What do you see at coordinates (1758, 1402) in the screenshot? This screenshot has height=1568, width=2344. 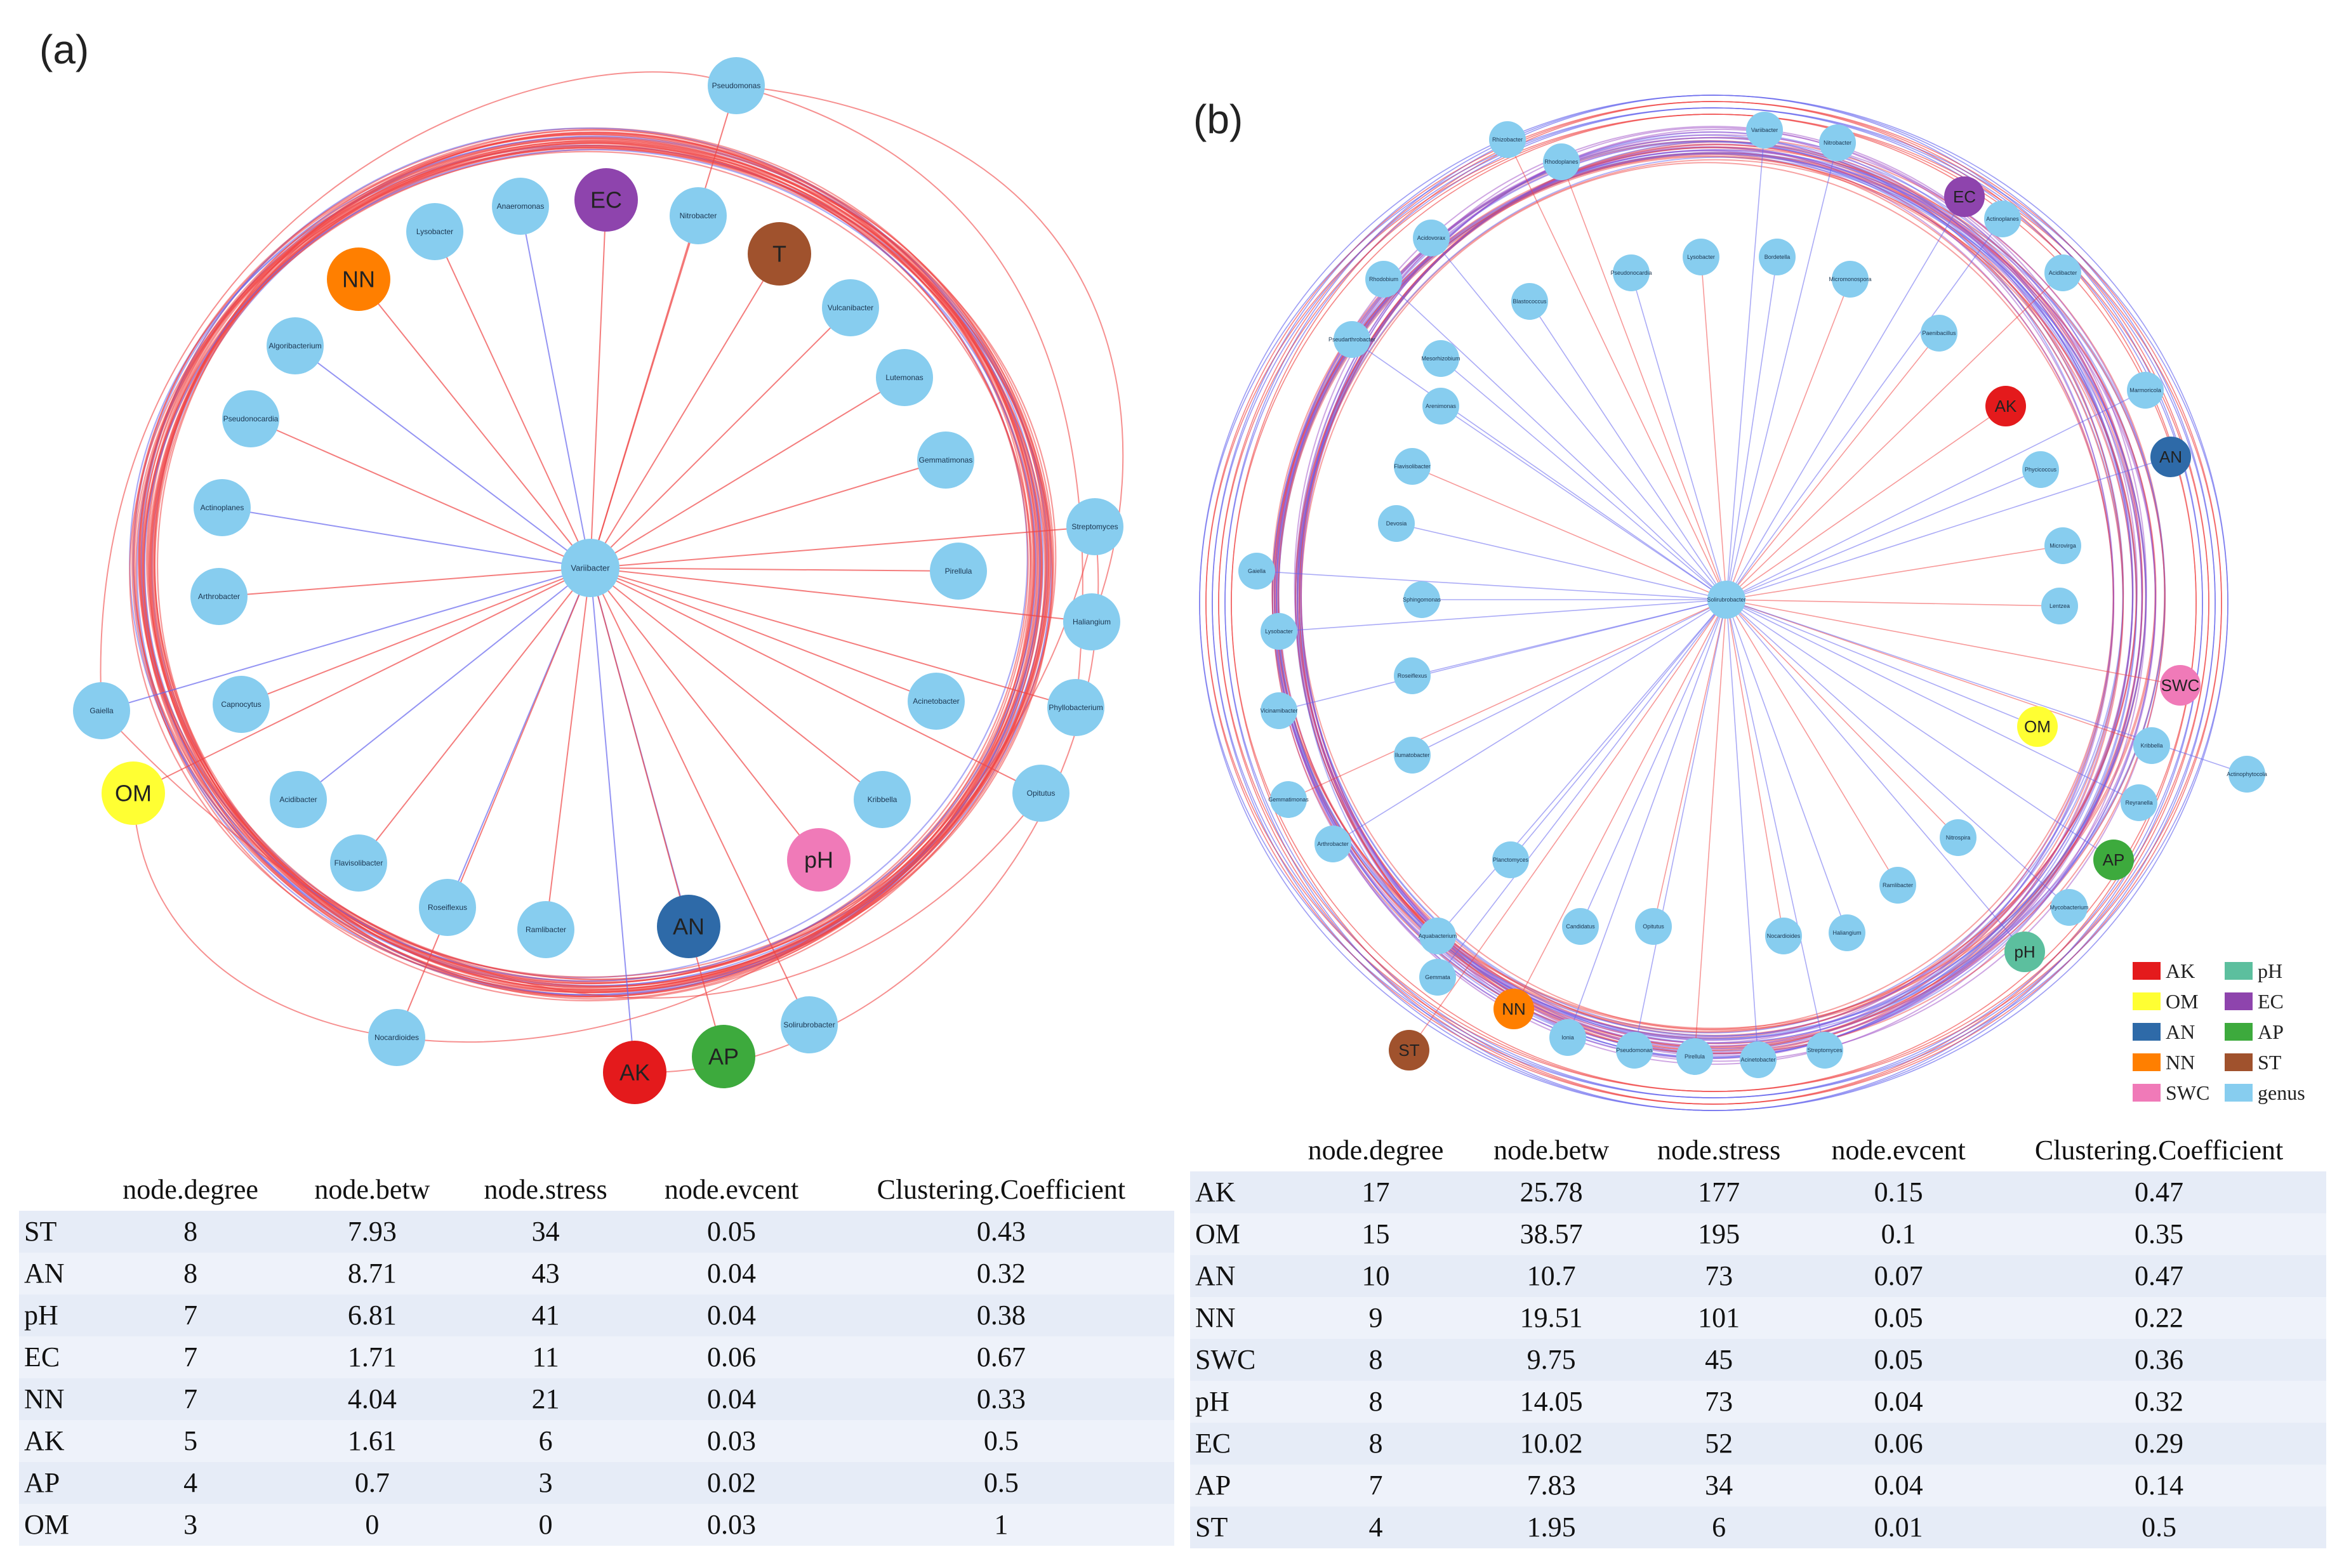 I see `table-row: pH 8 14.05 73 0.04 0.32` at bounding box center [1758, 1402].